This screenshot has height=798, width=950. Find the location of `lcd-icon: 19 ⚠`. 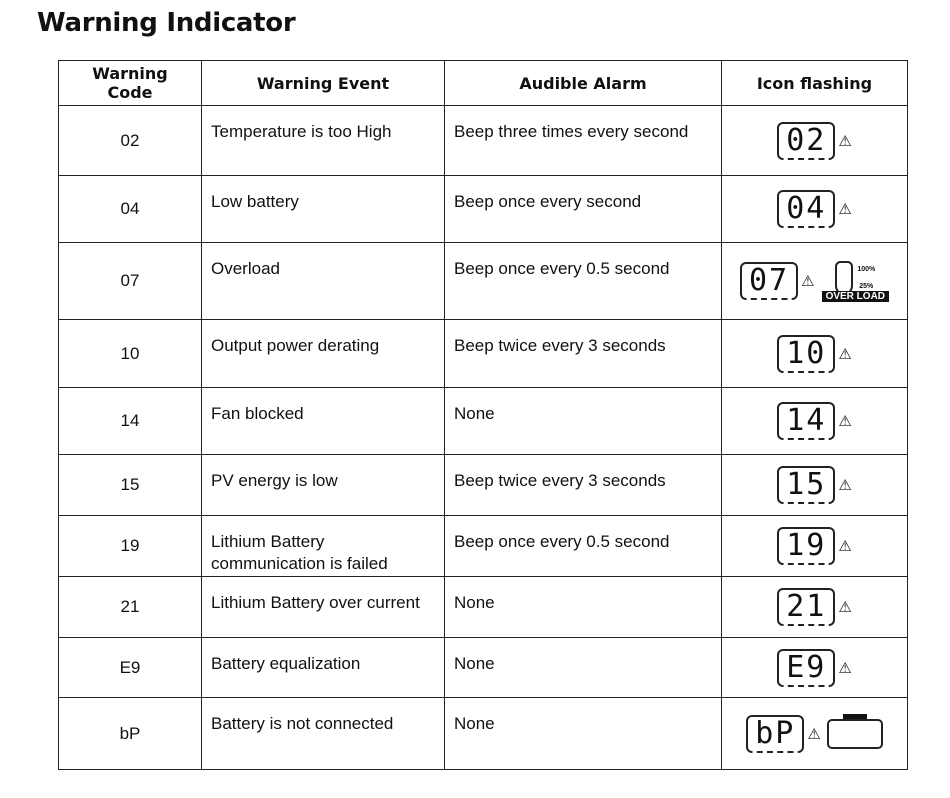

lcd-icon: 19 ⚠ is located at coordinates (814, 546).